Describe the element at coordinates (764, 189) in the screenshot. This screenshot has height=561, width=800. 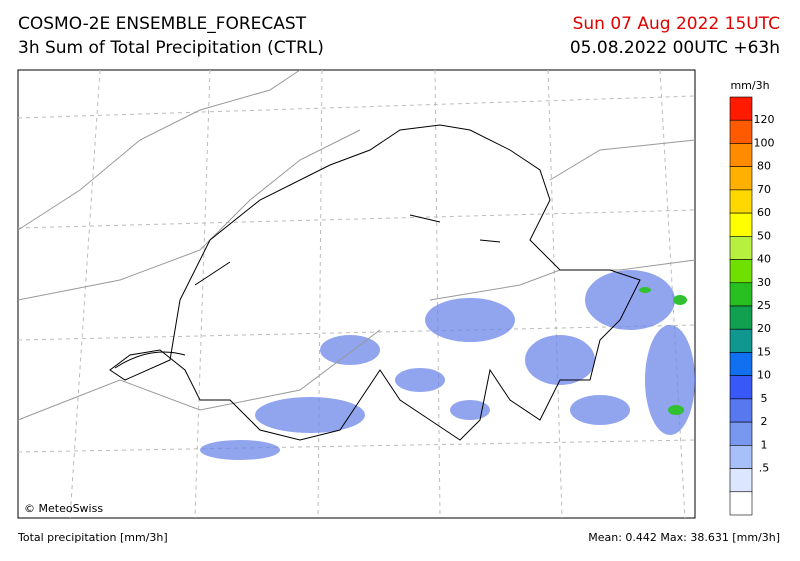
I see `legend-label: 70` at that location.